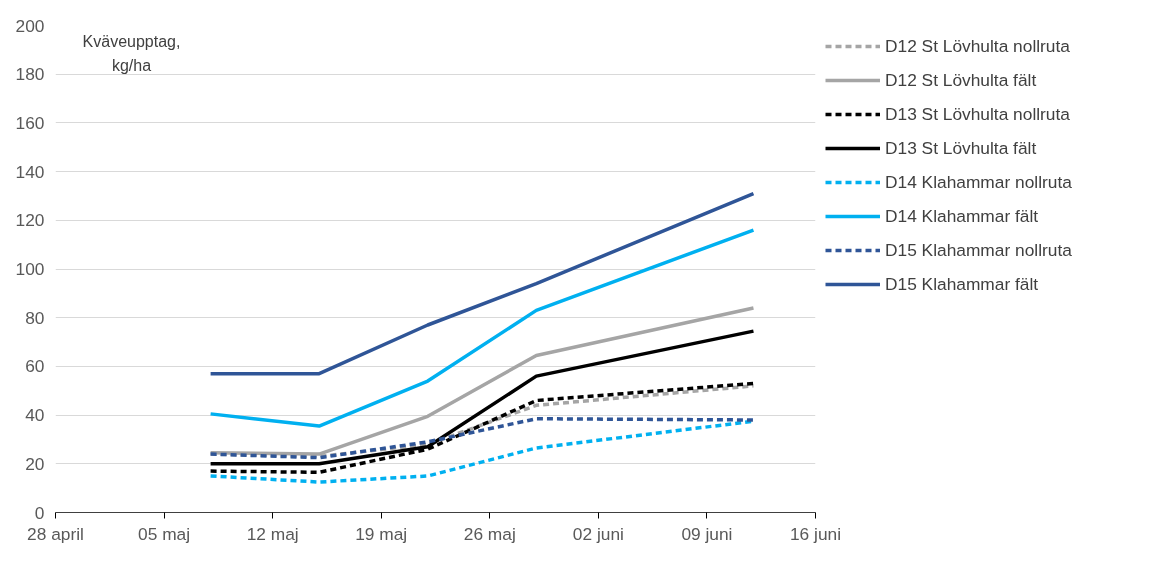 The image size is (1151, 571). Describe the element at coordinates (35, 317) in the screenshot. I see `y-tick-label: 80` at that location.